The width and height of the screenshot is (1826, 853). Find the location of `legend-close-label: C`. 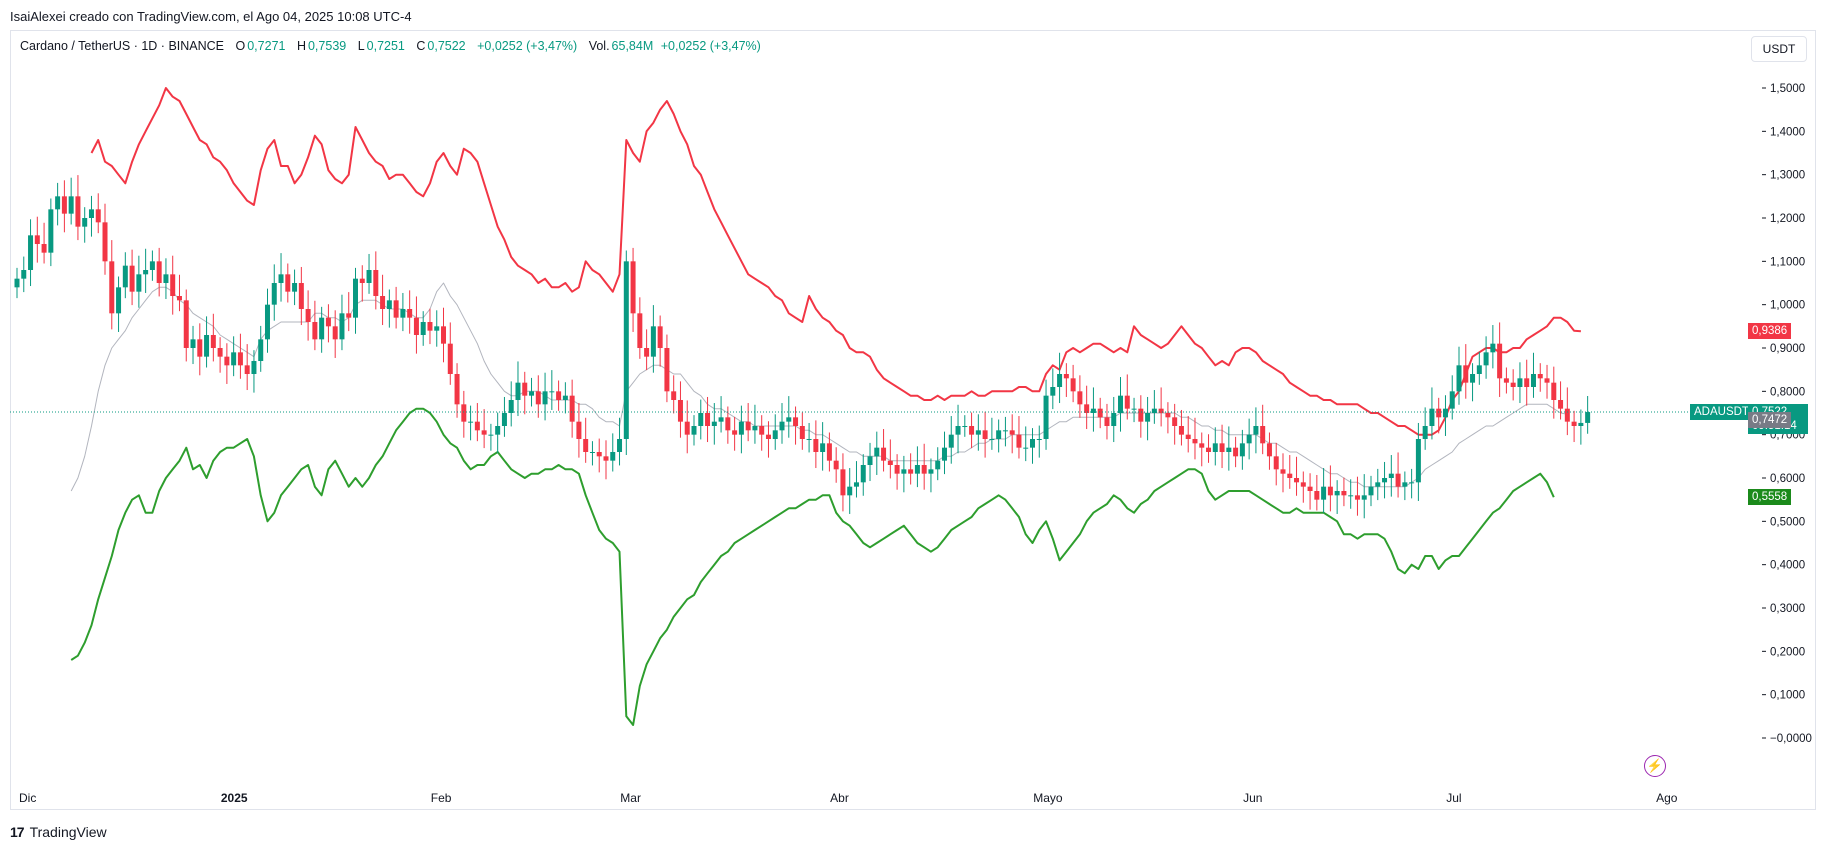

legend-close-label: C is located at coordinates (421, 46).